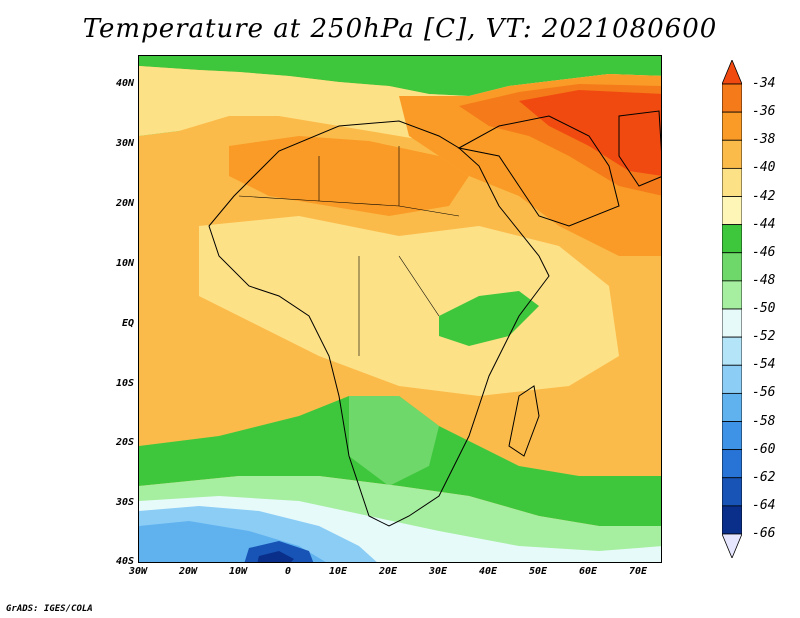 The width and height of the screenshot is (800, 618). I want to click on colorbar-label: -46, so click(764, 252).